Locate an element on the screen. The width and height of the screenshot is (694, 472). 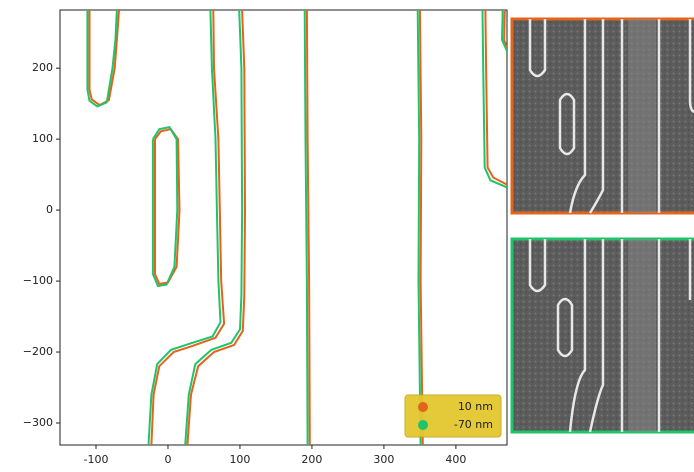
x-tick-label: 100 is located at coordinates (239, 459).